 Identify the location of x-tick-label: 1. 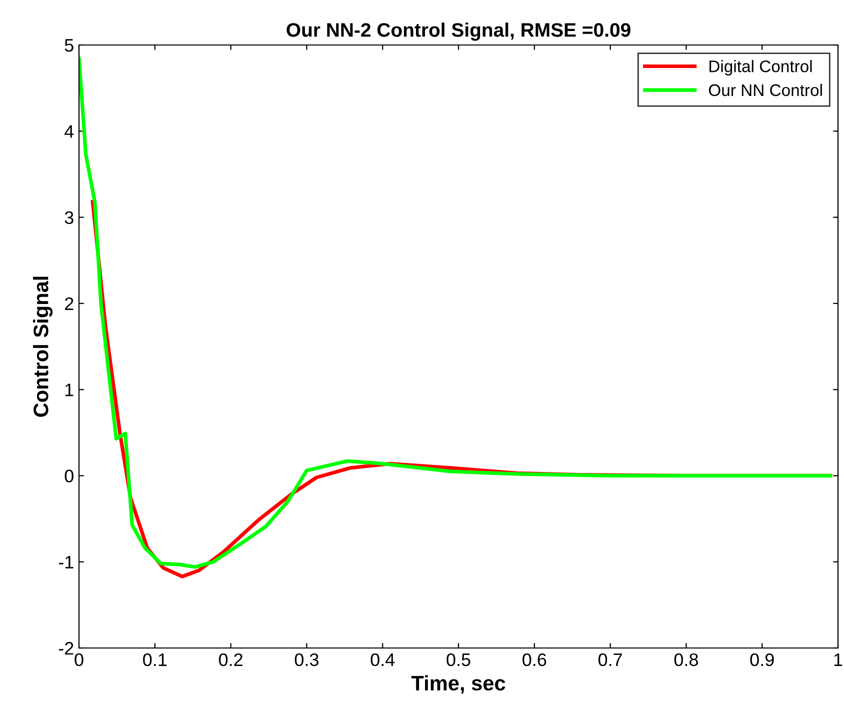
(838, 660).